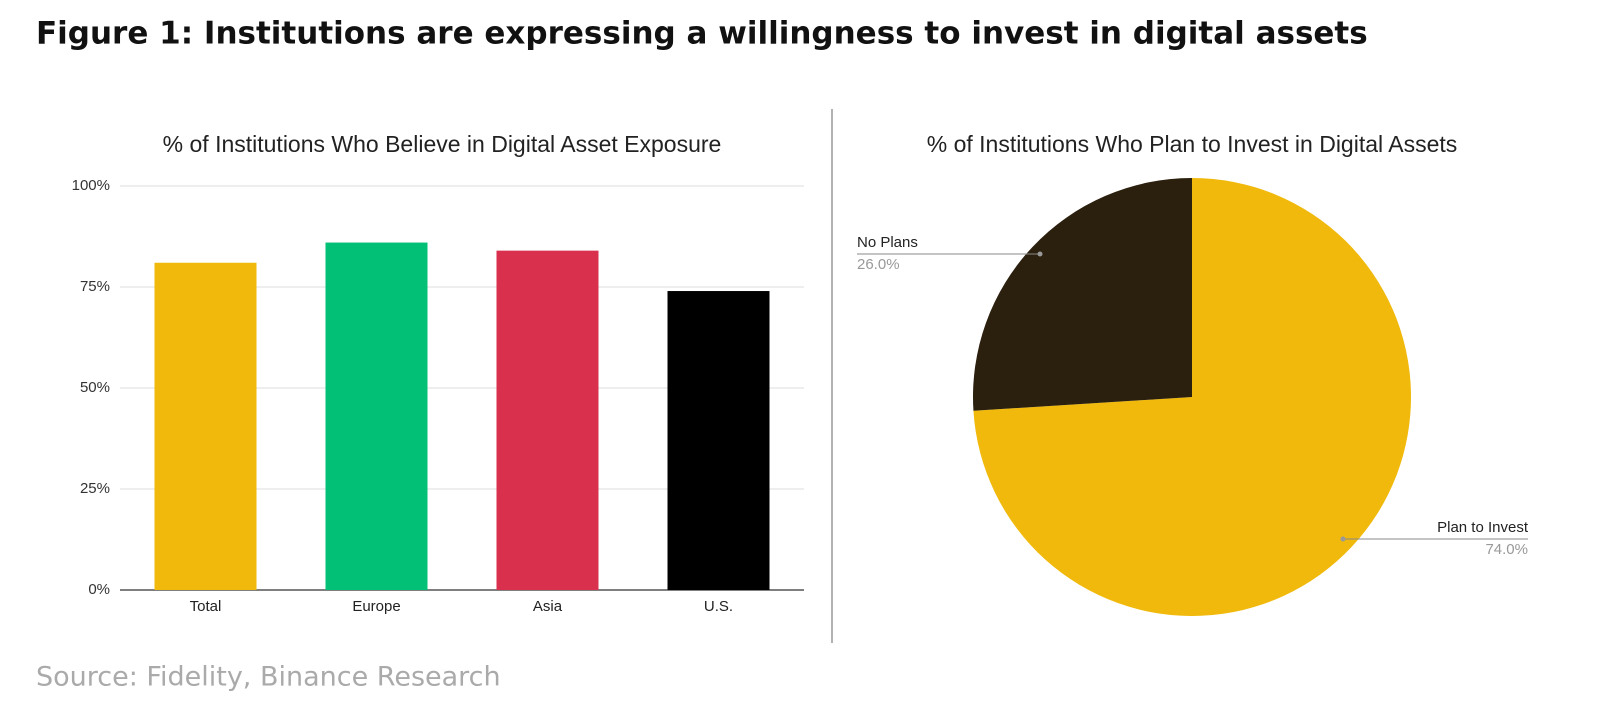 This screenshot has width=1600, height=712. Describe the element at coordinates (887, 242) in the screenshot. I see `slice-label: No Plans` at that location.